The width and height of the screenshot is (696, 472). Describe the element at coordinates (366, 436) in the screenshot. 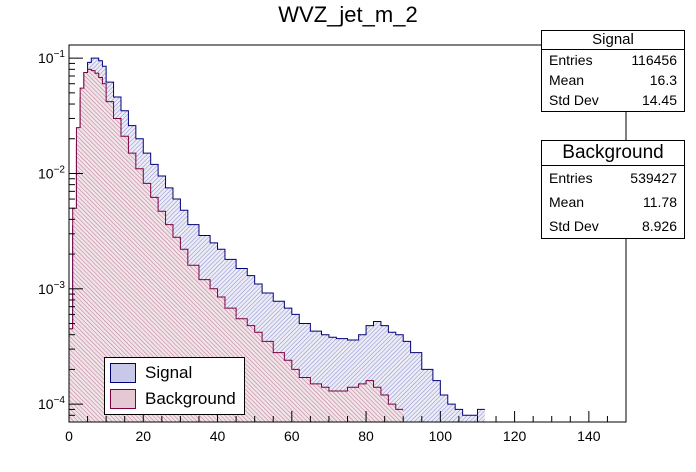

I see `x-tick-label: 80` at that location.